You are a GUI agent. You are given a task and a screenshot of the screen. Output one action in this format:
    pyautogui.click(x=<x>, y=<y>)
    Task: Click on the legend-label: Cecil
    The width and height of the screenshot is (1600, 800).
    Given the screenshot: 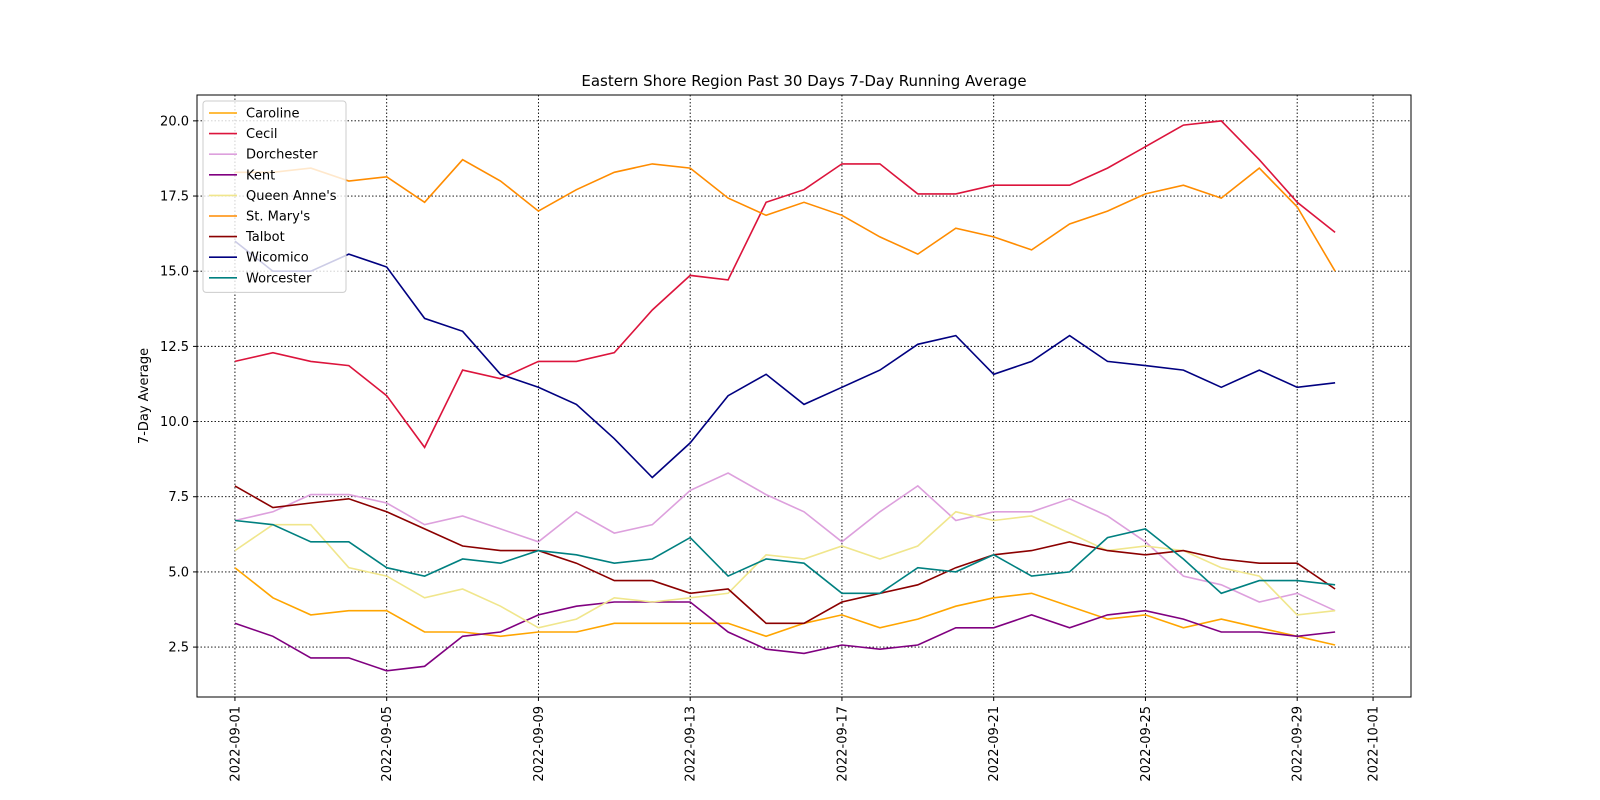 What is the action you would take?
    pyautogui.click(x=261, y=134)
    